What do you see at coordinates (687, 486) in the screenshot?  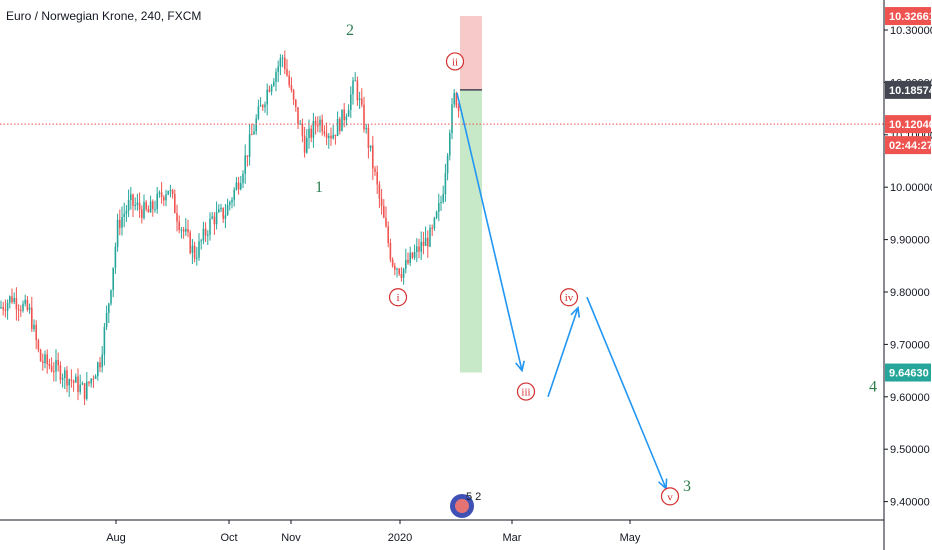 I see `wave-label-3: 3` at bounding box center [687, 486].